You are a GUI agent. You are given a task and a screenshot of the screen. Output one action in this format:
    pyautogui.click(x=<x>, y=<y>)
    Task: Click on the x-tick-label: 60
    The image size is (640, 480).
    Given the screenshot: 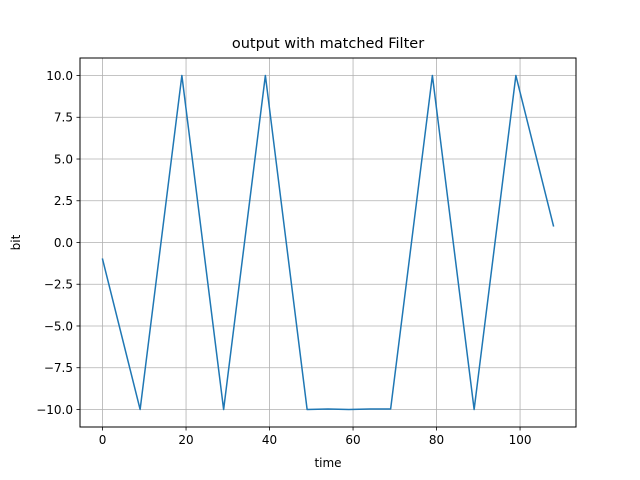 What is the action you would take?
    pyautogui.click(x=352, y=440)
    